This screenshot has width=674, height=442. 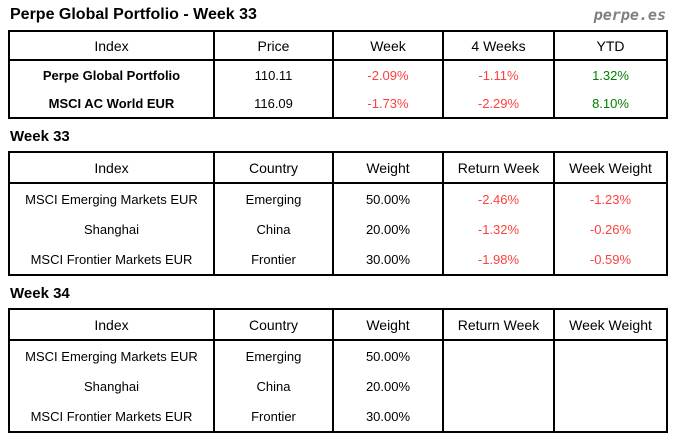 I want to click on cell-return-week: -1.32%, so click(x=498, y=229).